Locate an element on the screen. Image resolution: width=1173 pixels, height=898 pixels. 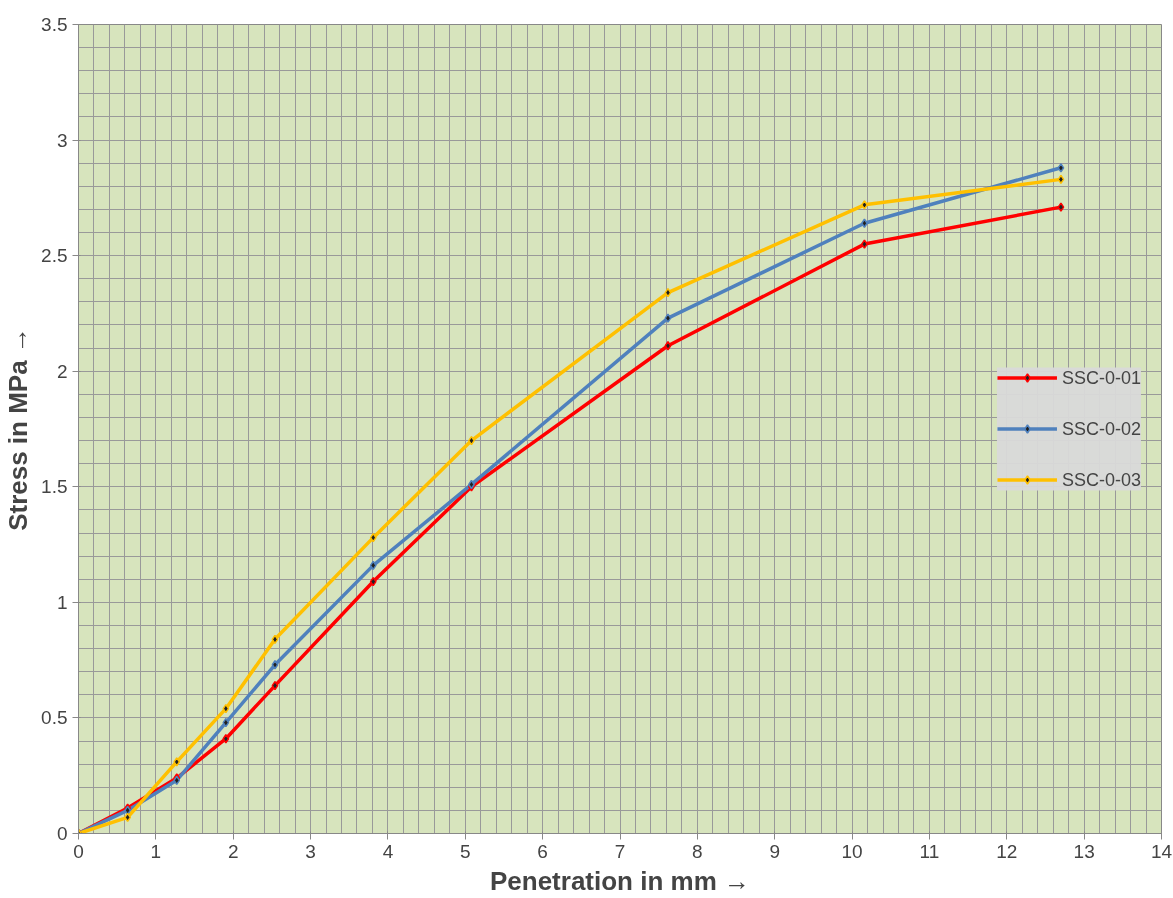
x-tick-label: 2 is located at coordinates (233, 851).